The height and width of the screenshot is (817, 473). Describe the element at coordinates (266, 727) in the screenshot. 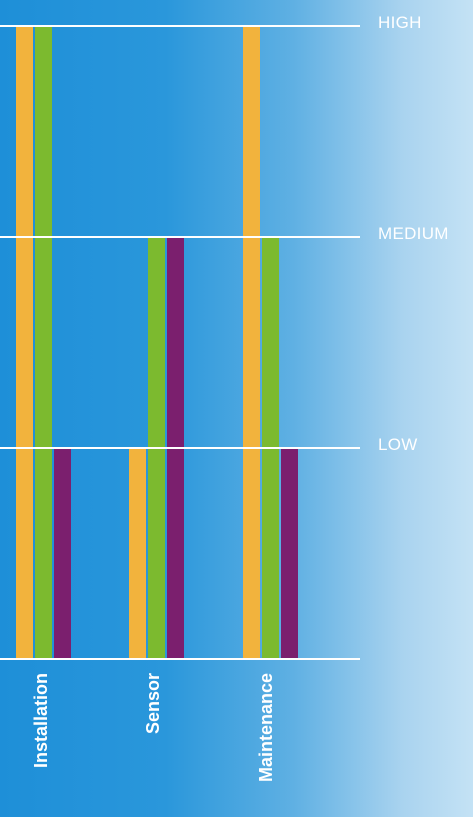

I see `category-label-maintenance: Maintenance` at that location.